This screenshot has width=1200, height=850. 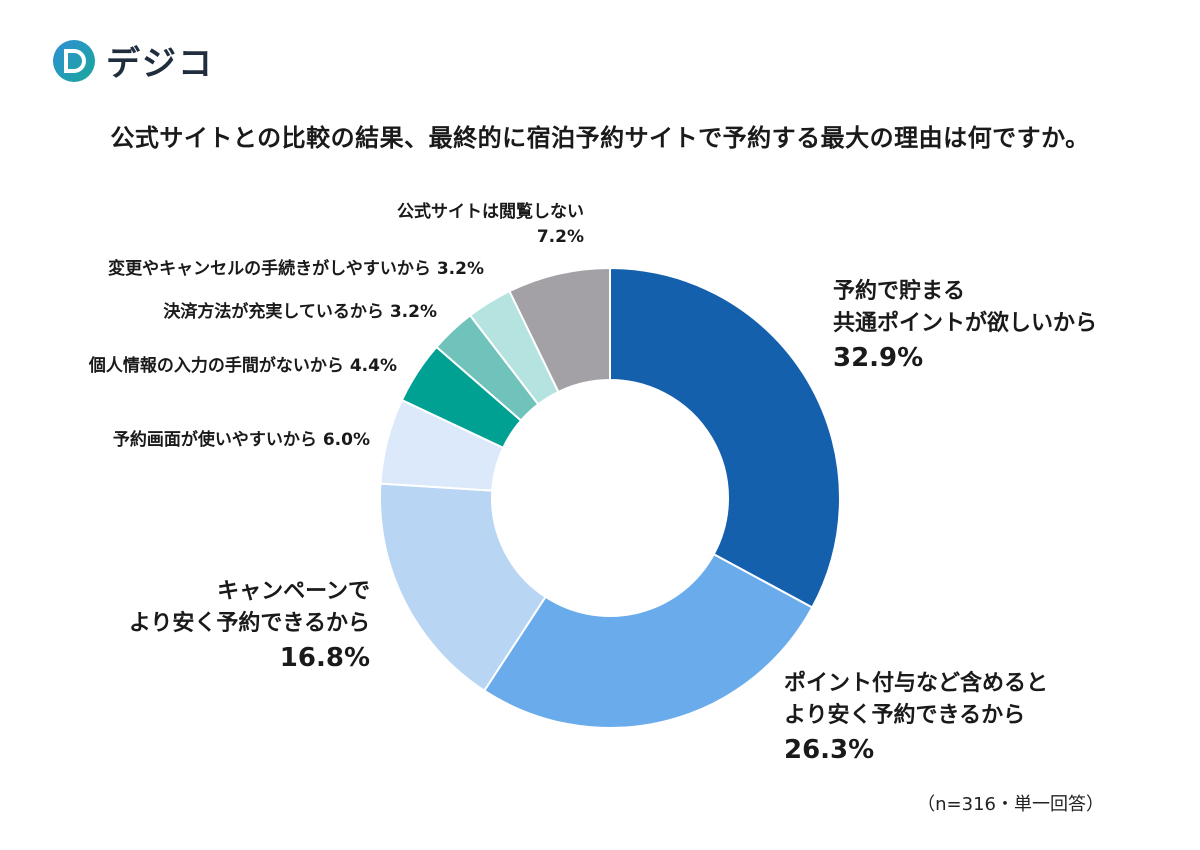 What do you see at coordinates (413, 312) in the screenshot?
I see `slice-pct-5: 3.2%` at bounding box center [413, 312].